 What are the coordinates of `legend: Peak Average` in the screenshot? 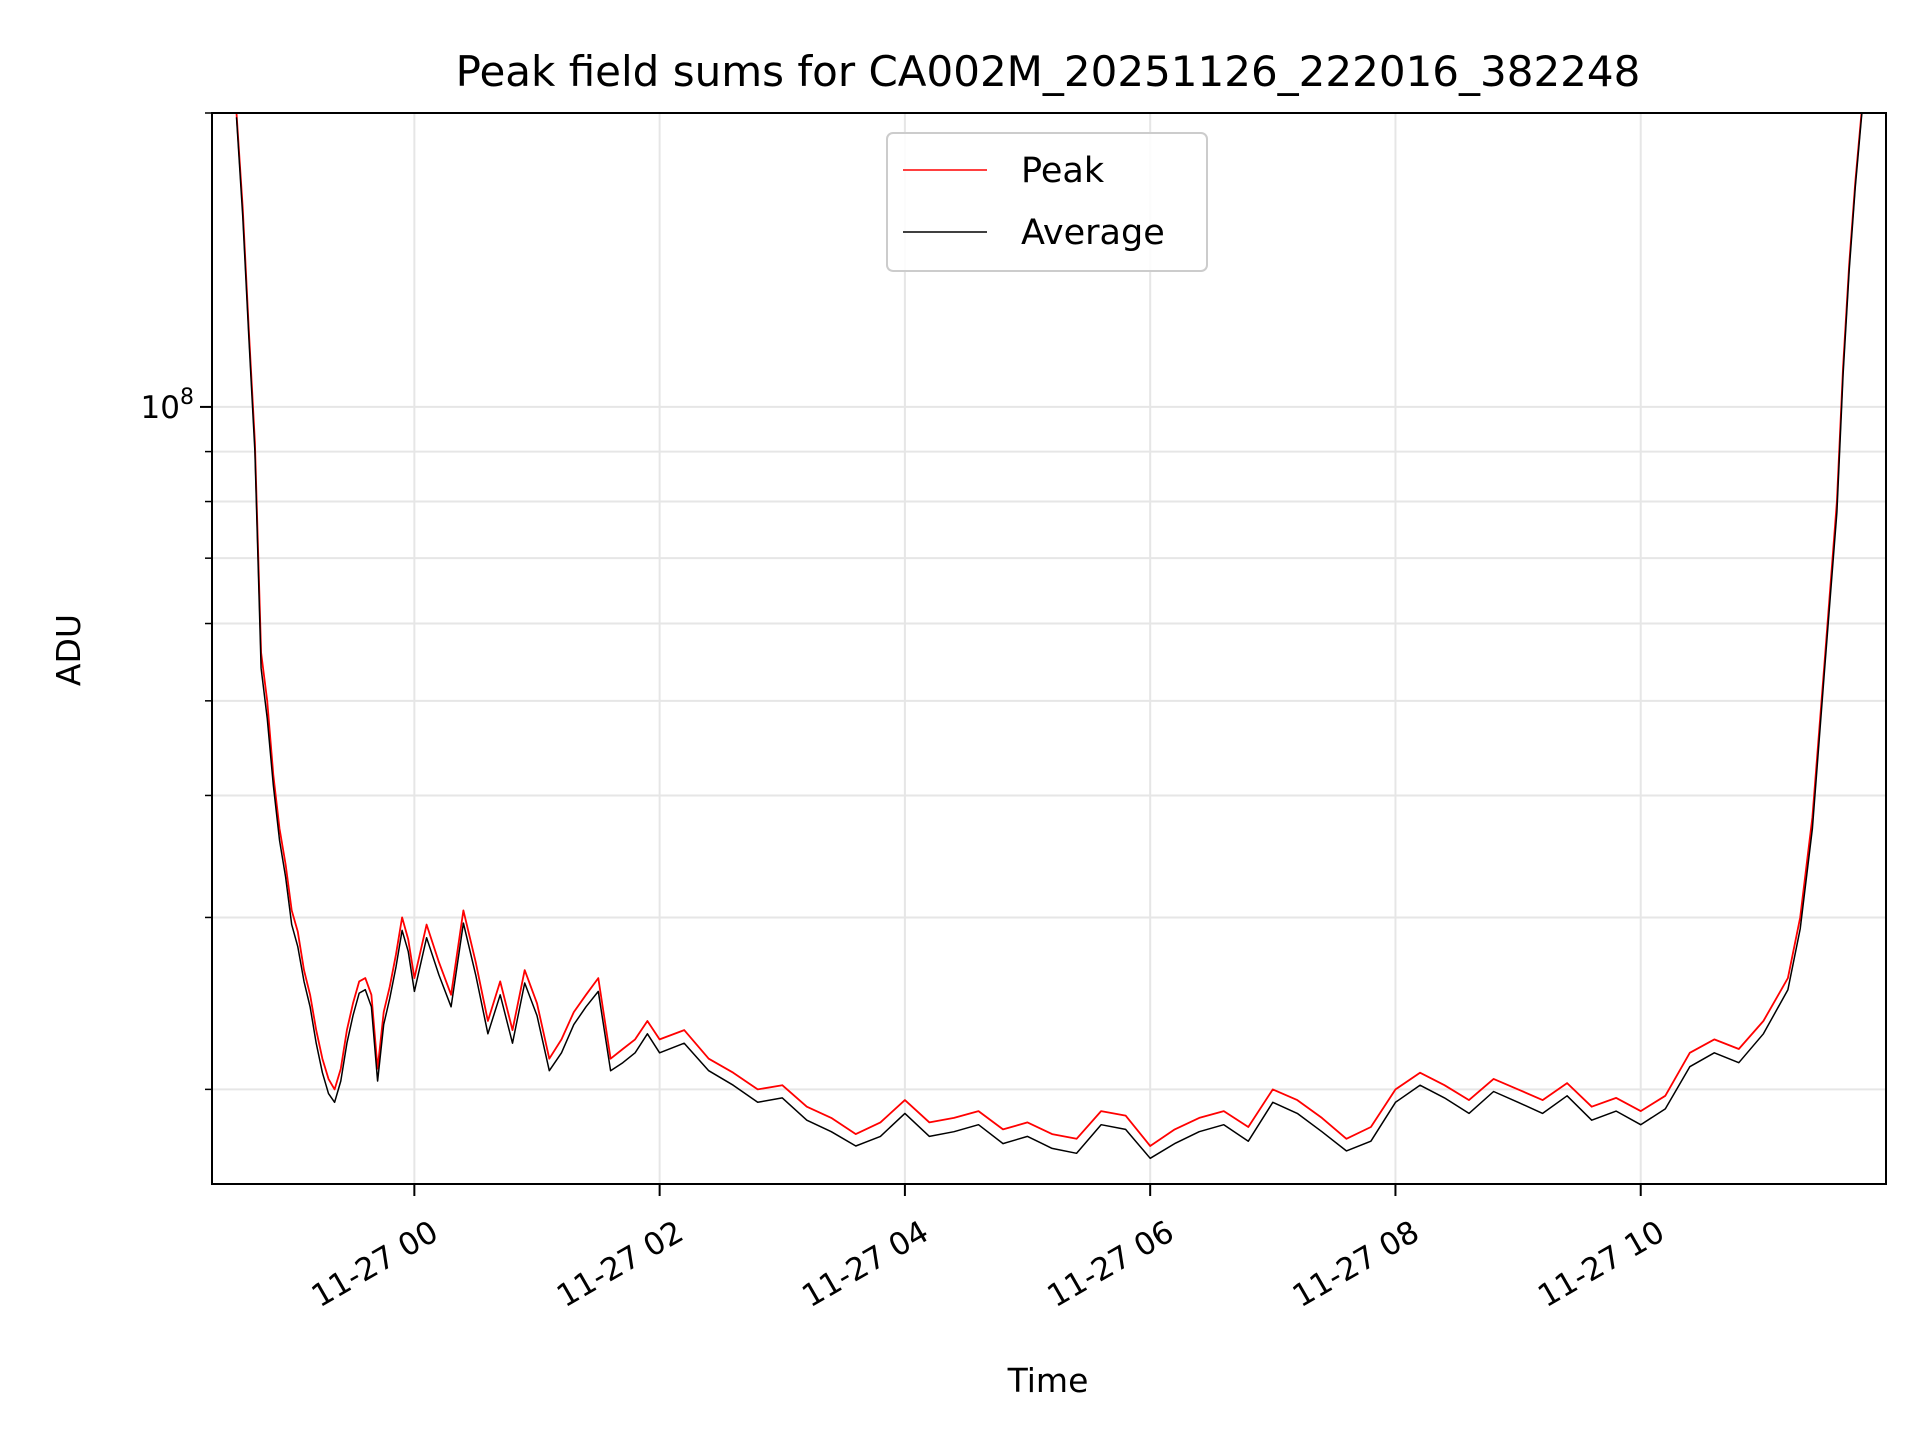 It's located at (1047, 202).